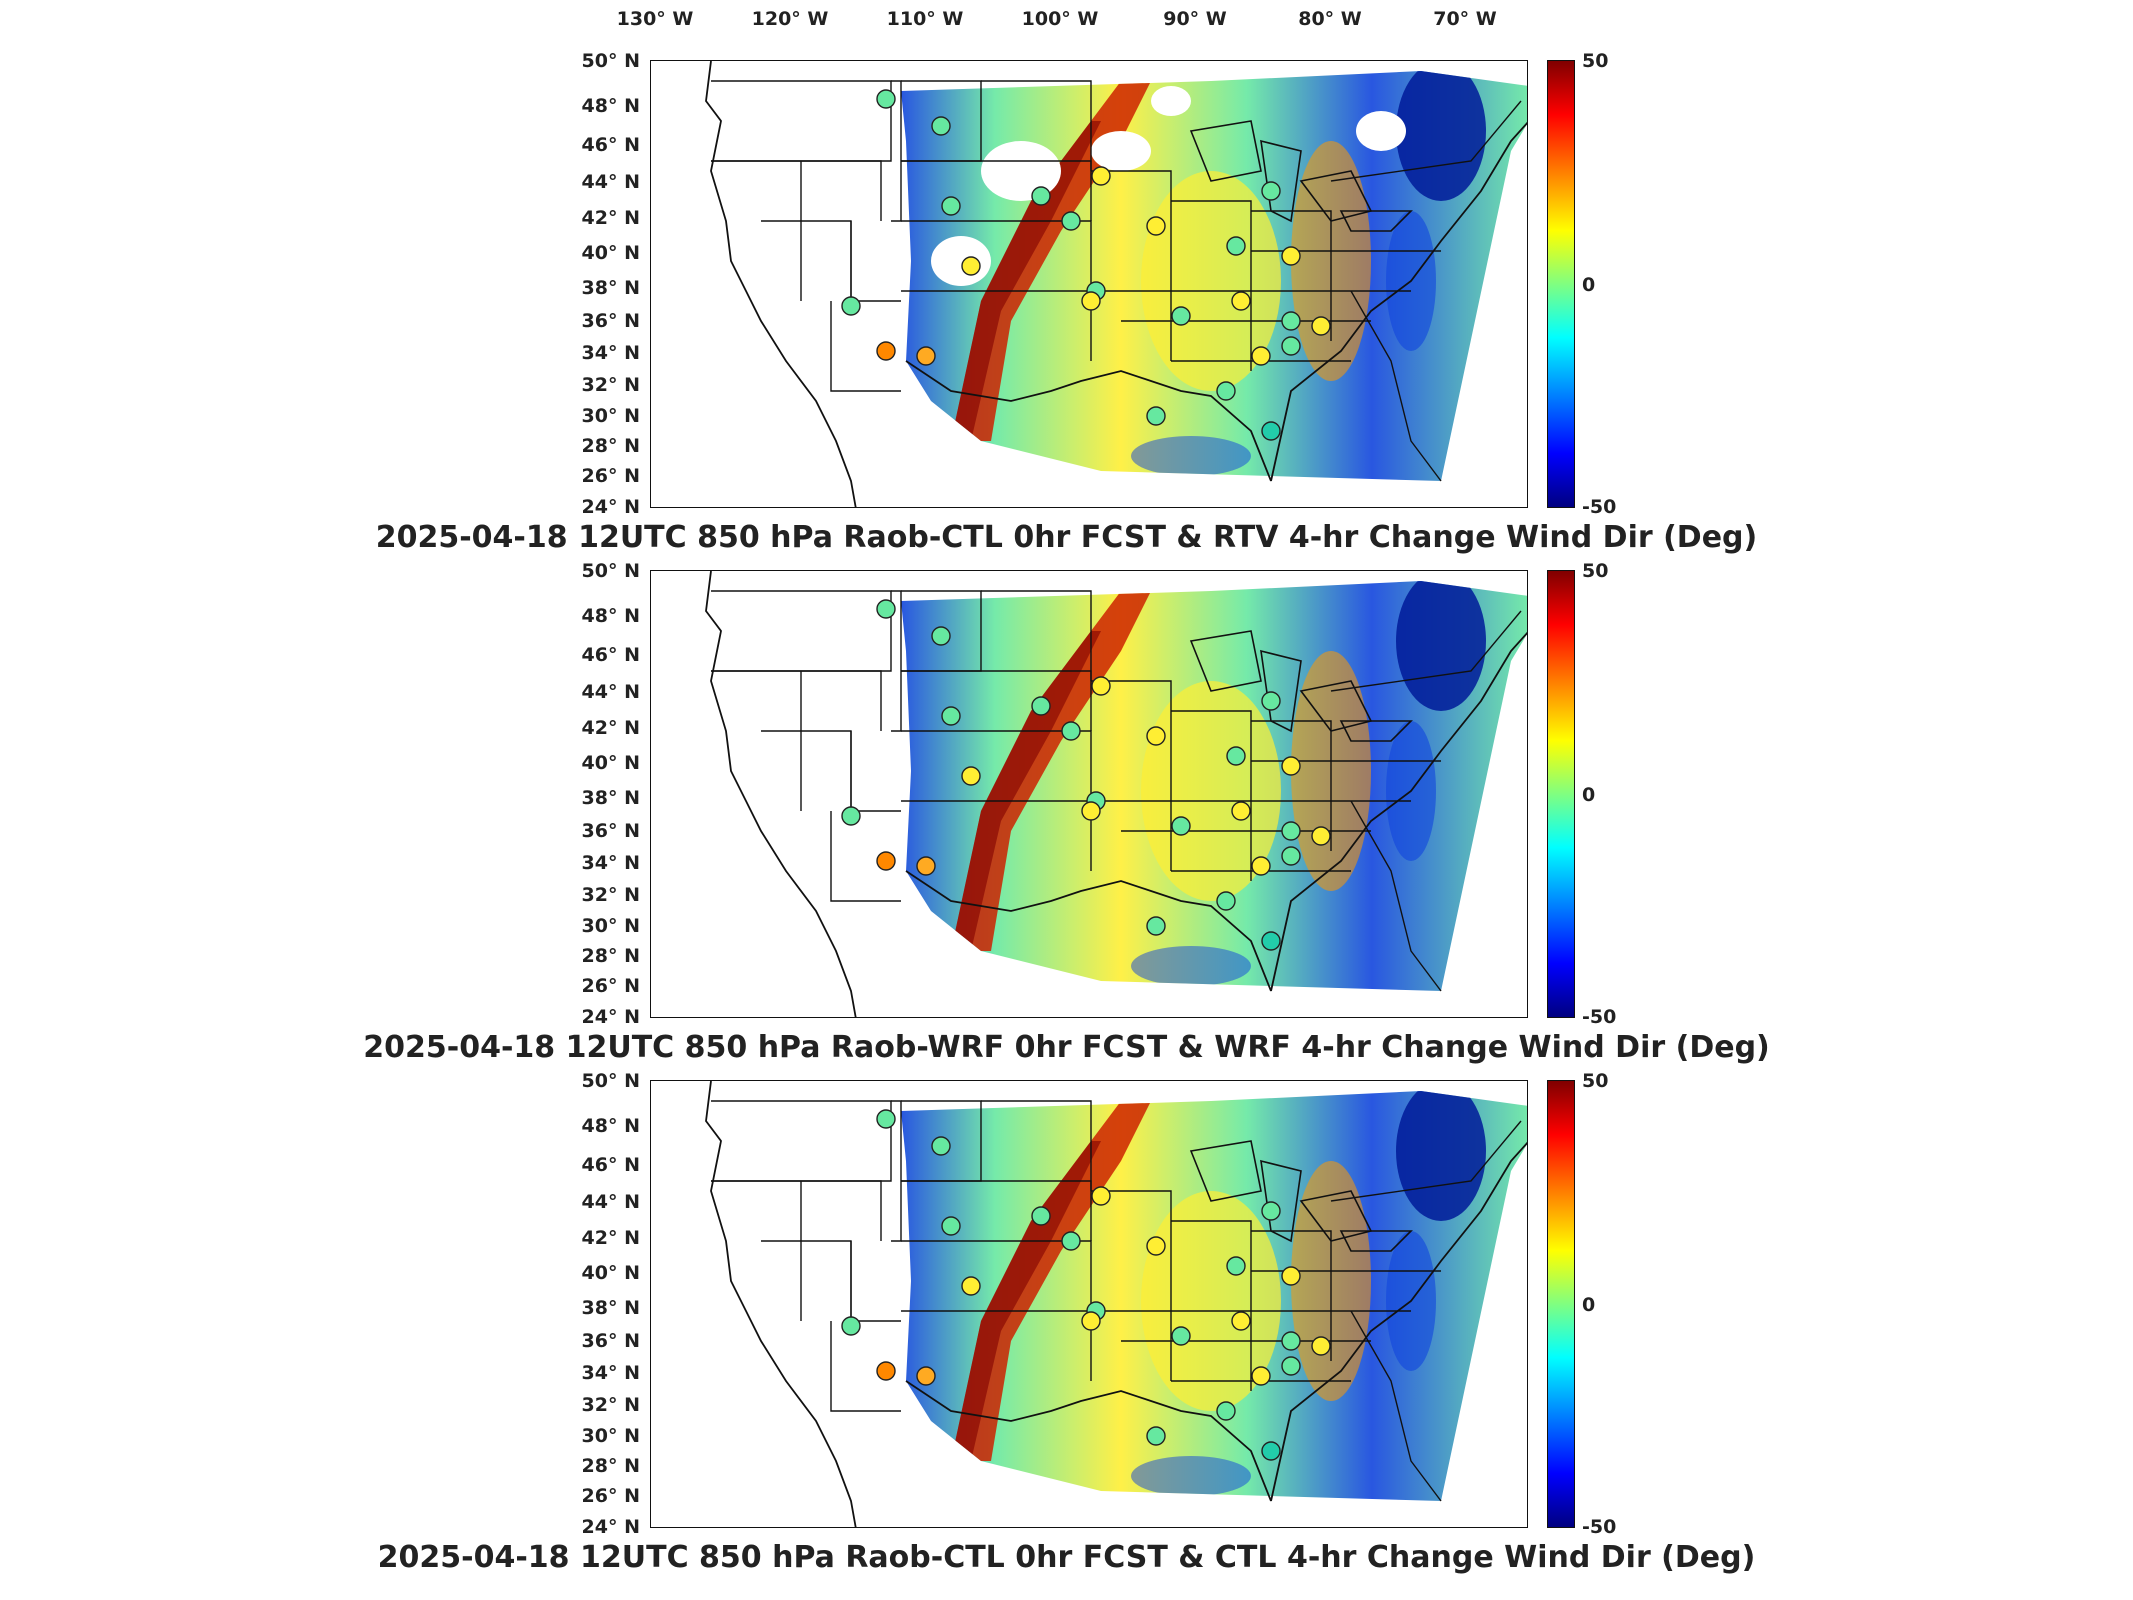 The width and height of the screenshot is (2133, 1600). I want to click on lon-tick: 90° W, so click(1195, 19).